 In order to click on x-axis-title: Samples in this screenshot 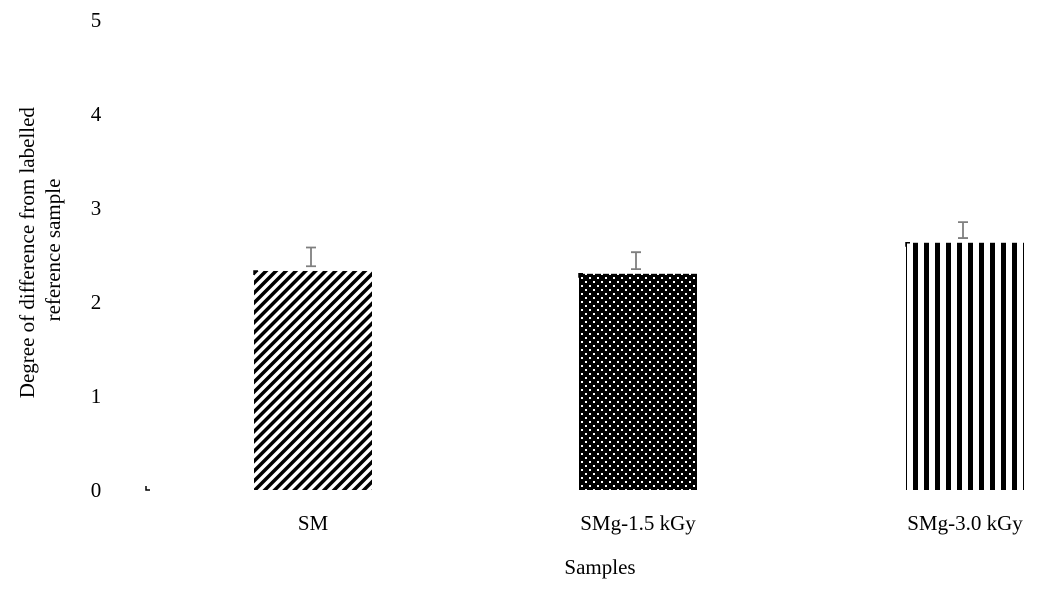, I will do `click(599, 567)`.